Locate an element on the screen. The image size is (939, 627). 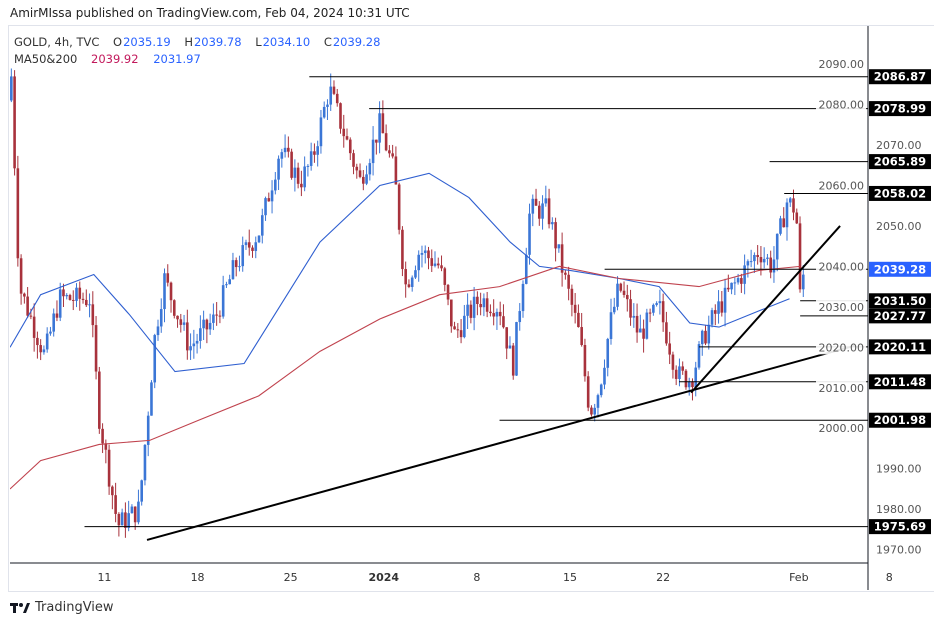
symbol-label: GOLD, 4h, TVC is located at coordinates (57, 42).